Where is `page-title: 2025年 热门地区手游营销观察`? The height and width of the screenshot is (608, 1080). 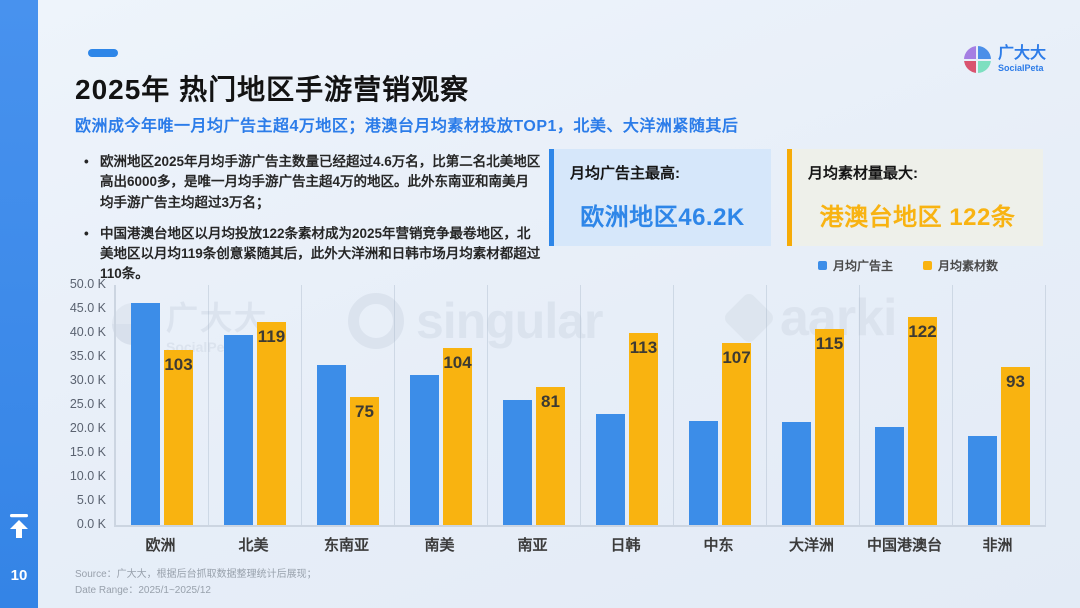 page-title: 2025年 热门地区手游营销观察 is located at coordinates (272, 89).